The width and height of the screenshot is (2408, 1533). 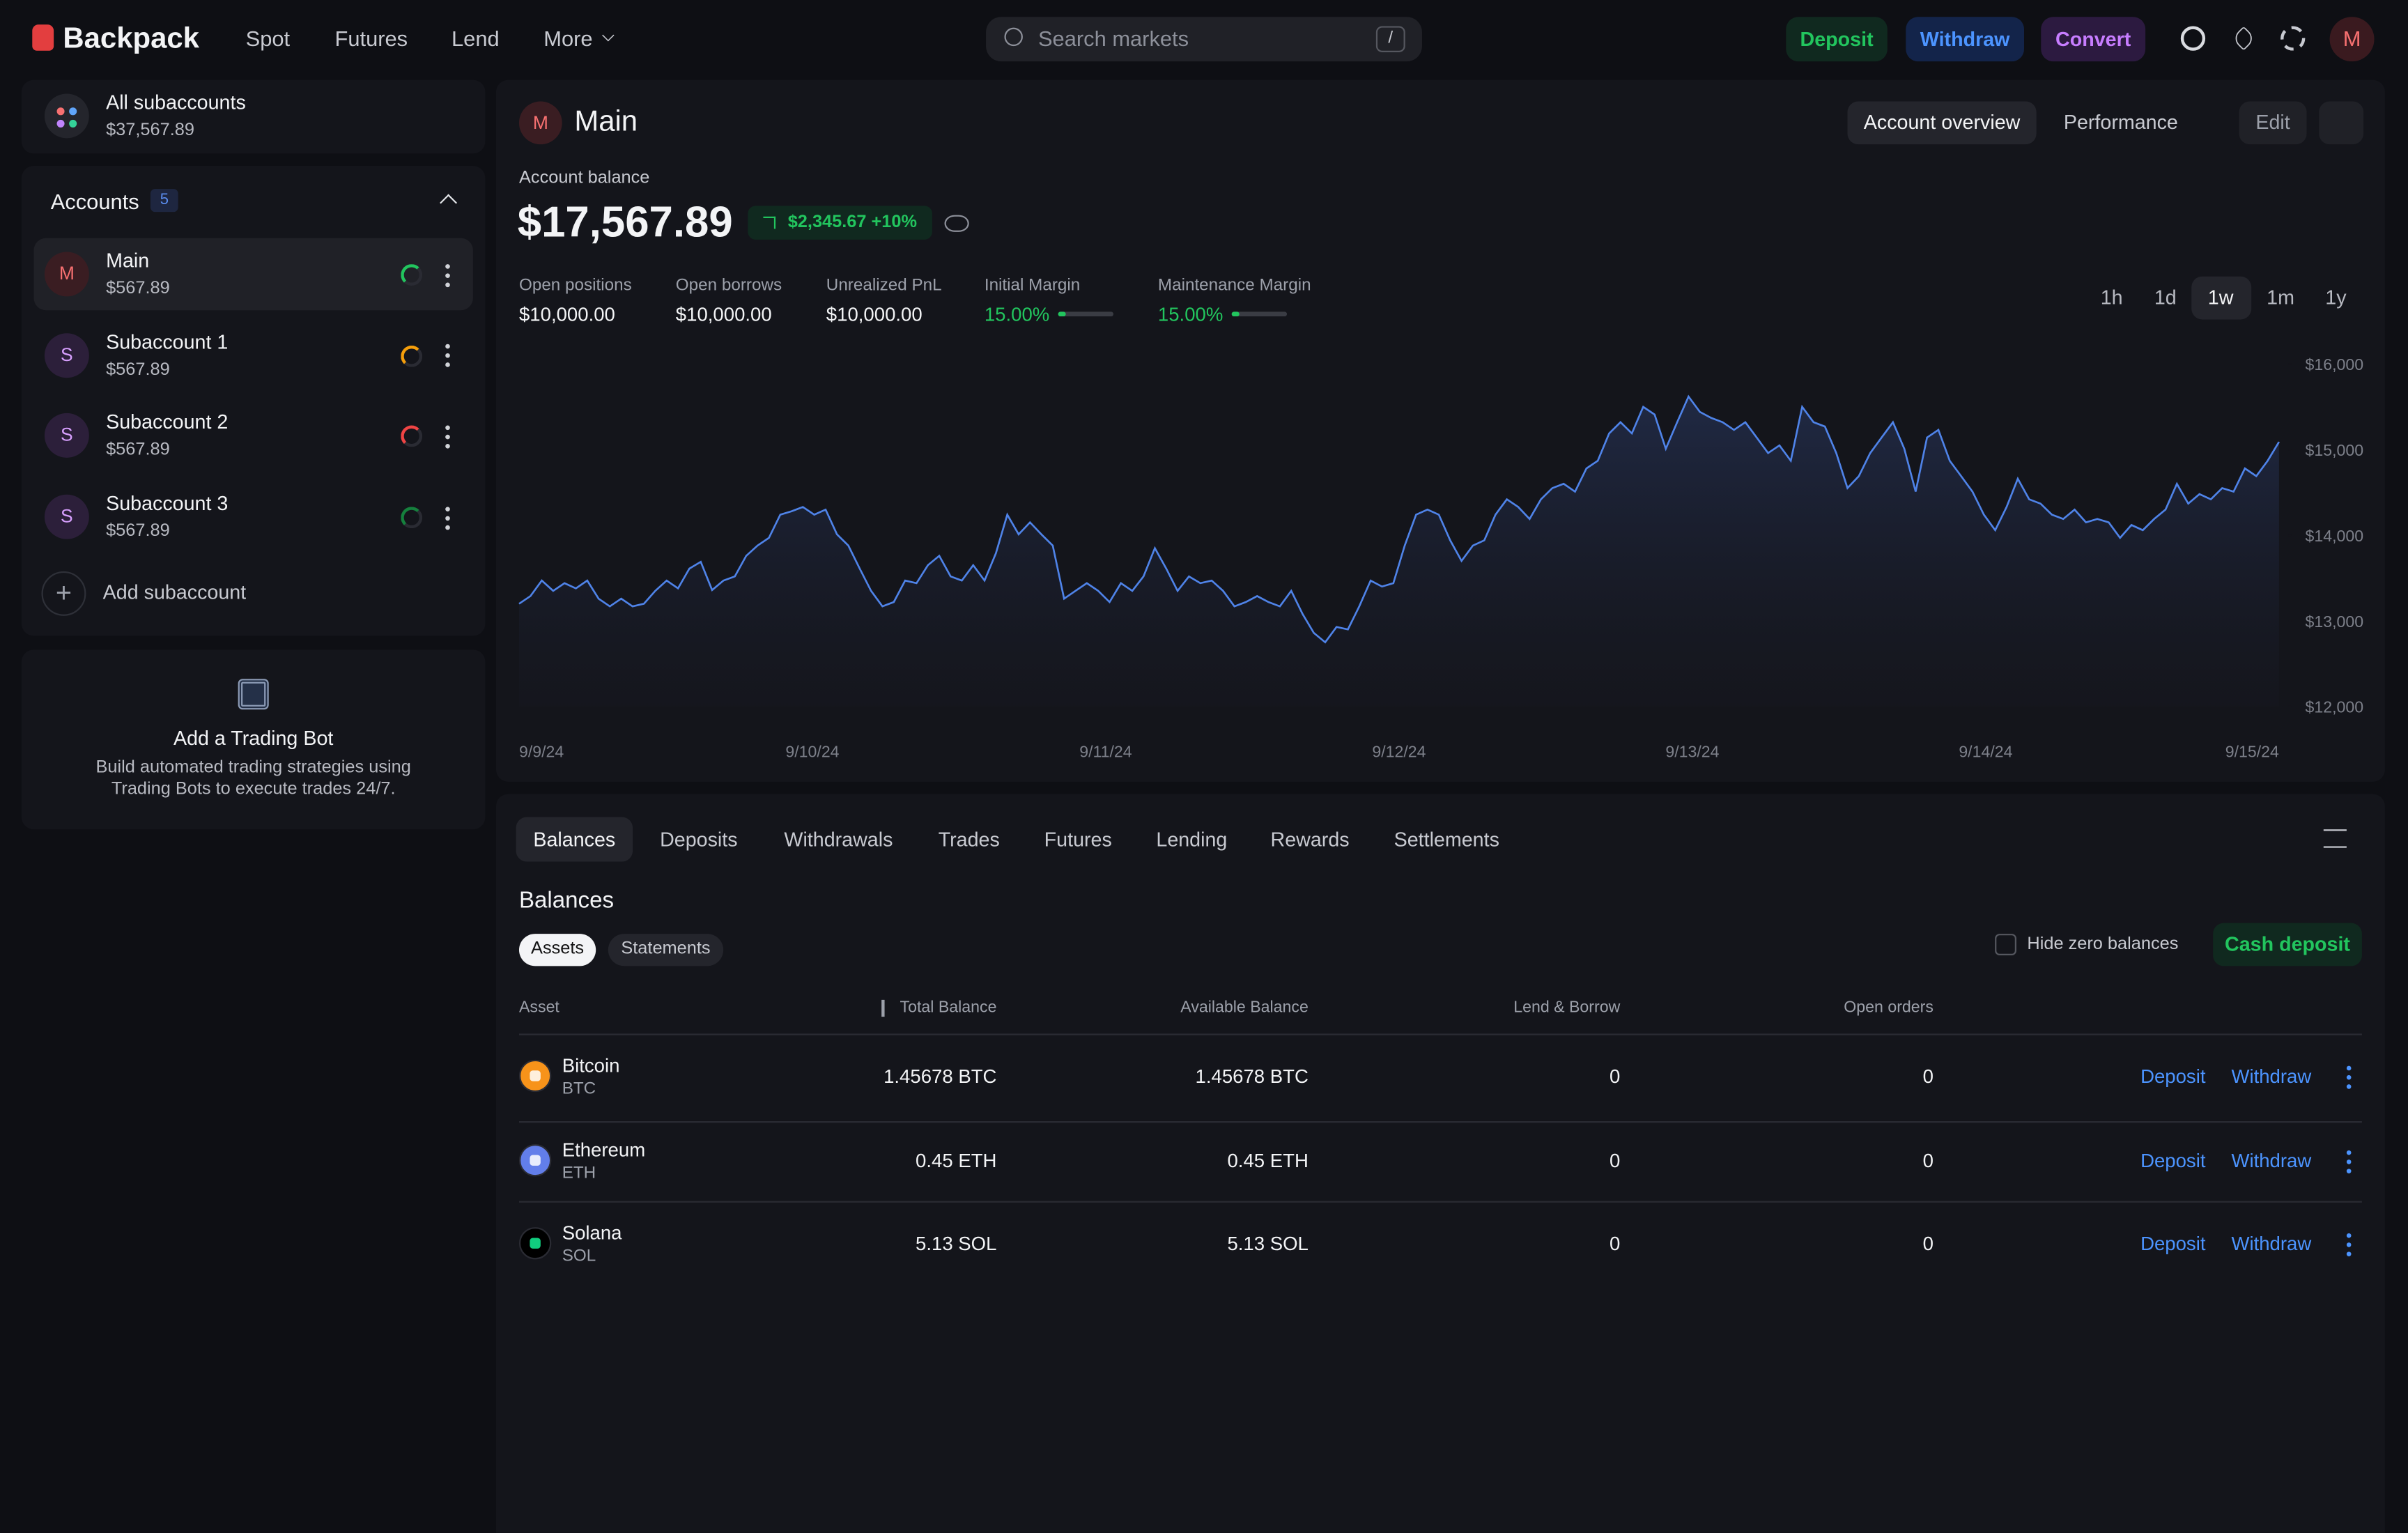 What do you see at coordinates (1078, 840) in the screenshot?
I see `tab: Futures` at bounding box center [1078, 840].